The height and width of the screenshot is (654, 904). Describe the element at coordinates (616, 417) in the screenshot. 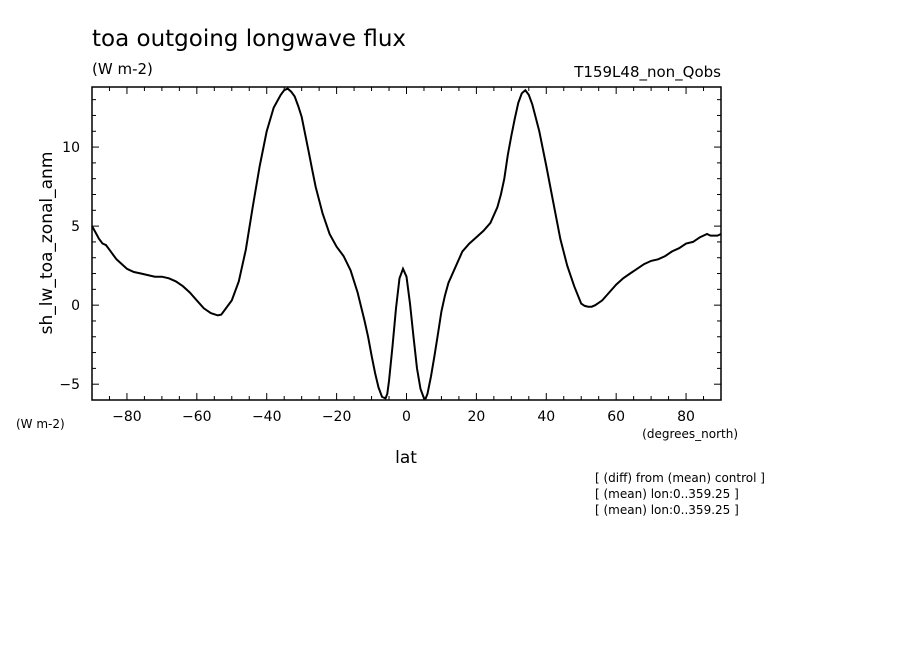

I see `x-tick-label: 60` at that location.